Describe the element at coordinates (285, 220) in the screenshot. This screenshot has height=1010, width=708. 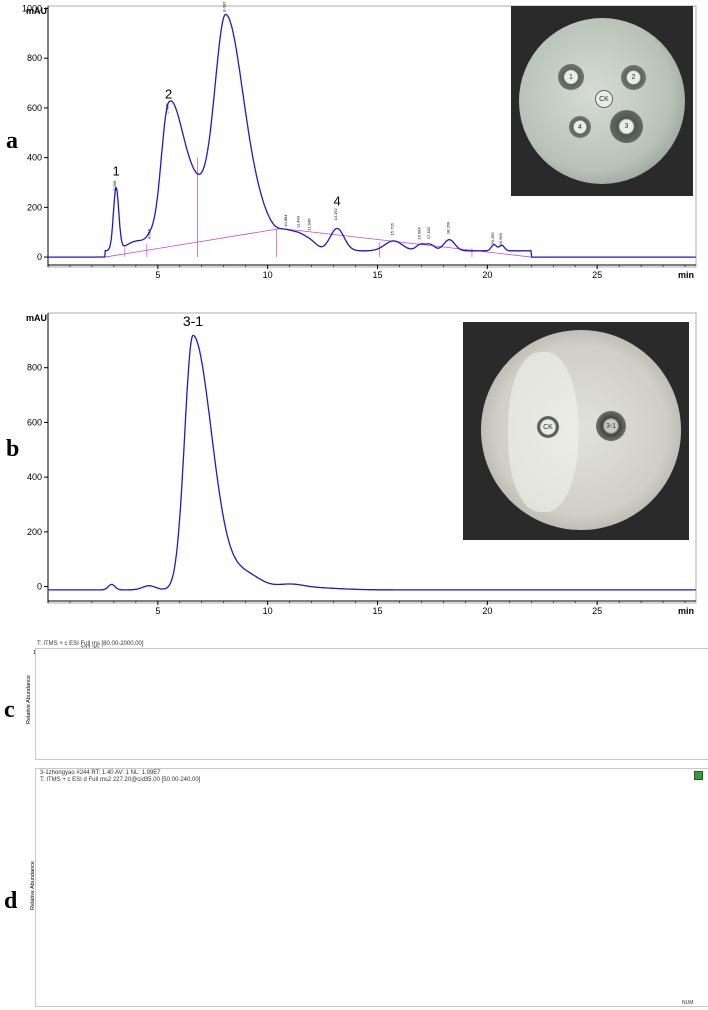
I see `retention-time-label: 10.884` at that location.